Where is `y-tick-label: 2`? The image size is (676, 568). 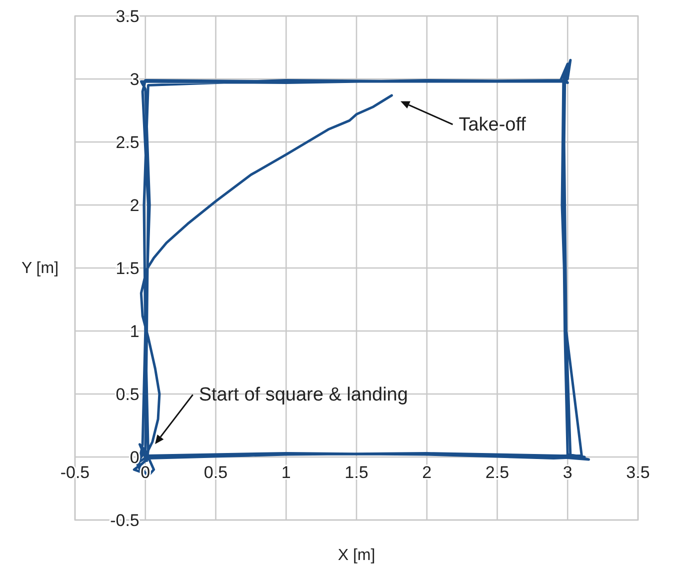
y-tick-label: 2 is located at coordinates (135, 205).